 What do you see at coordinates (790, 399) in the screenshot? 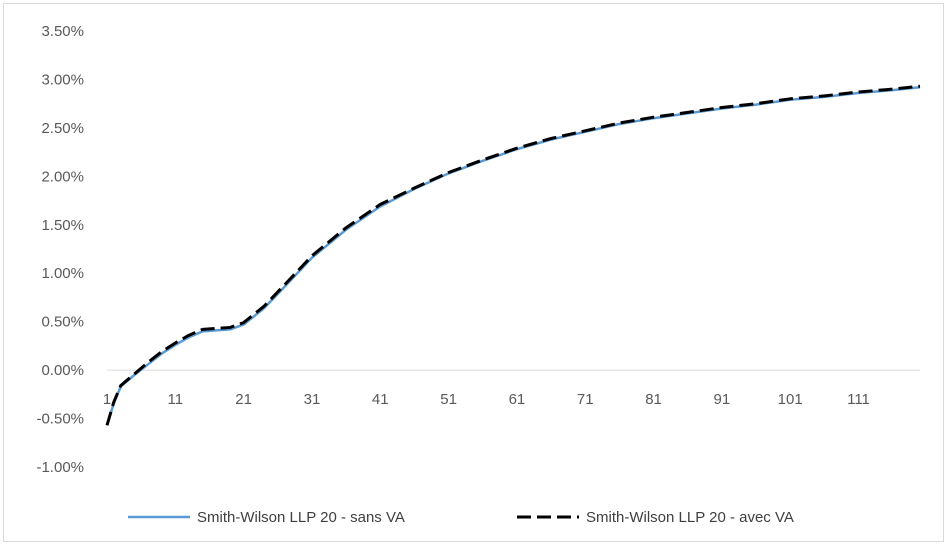
I see `x-tick-label: 101` at bounding box center [790, 399].